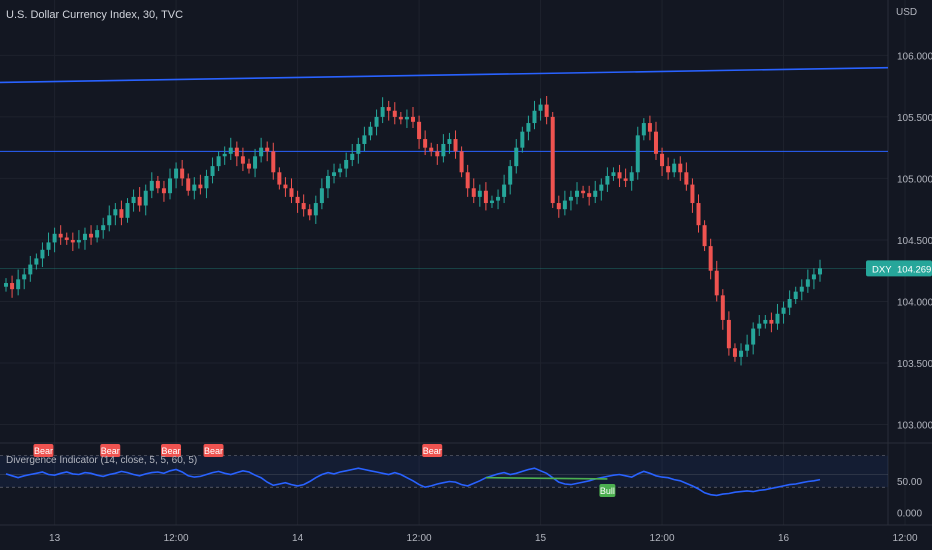 This screenshot has height=550, width=932. I want to click on time-tick-label: 16, so click(784, 538).